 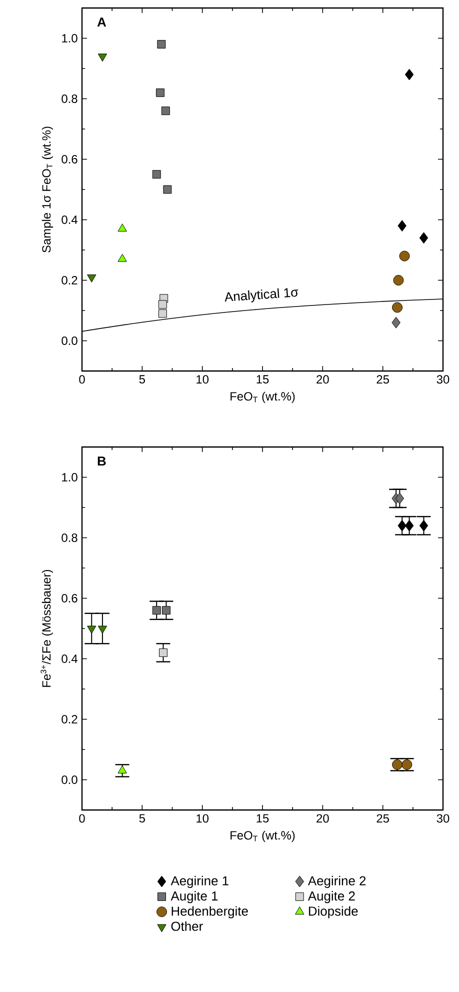 What do you see at coordinates (333, 912) in the screenshot?
I see `legend-label: Diopside` at bounding box center [333, 912].